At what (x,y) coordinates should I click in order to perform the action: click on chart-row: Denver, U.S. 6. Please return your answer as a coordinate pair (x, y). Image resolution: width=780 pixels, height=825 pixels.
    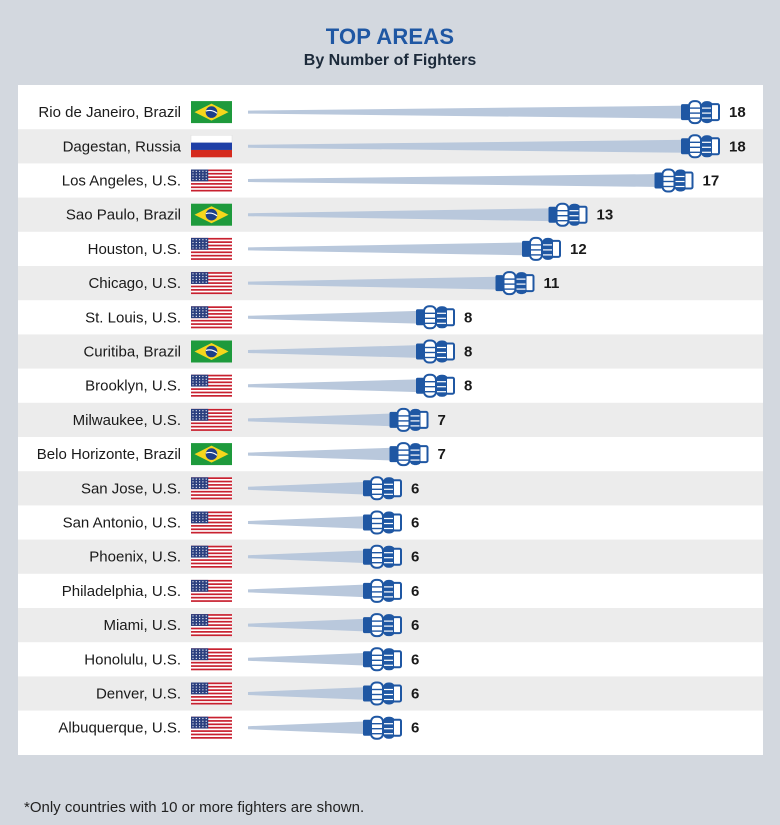
    Looking at the image, I should click on (257, 693).